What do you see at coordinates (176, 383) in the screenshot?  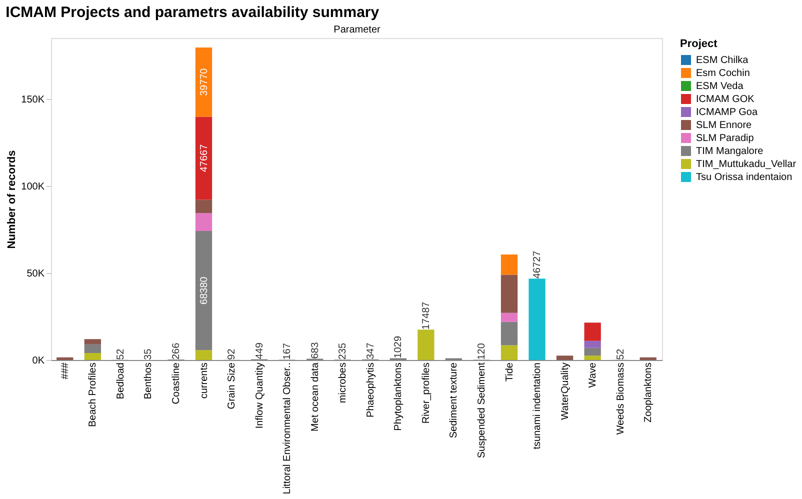 I see `x-tick-label: Coastline` at bounding box center [176, 383].